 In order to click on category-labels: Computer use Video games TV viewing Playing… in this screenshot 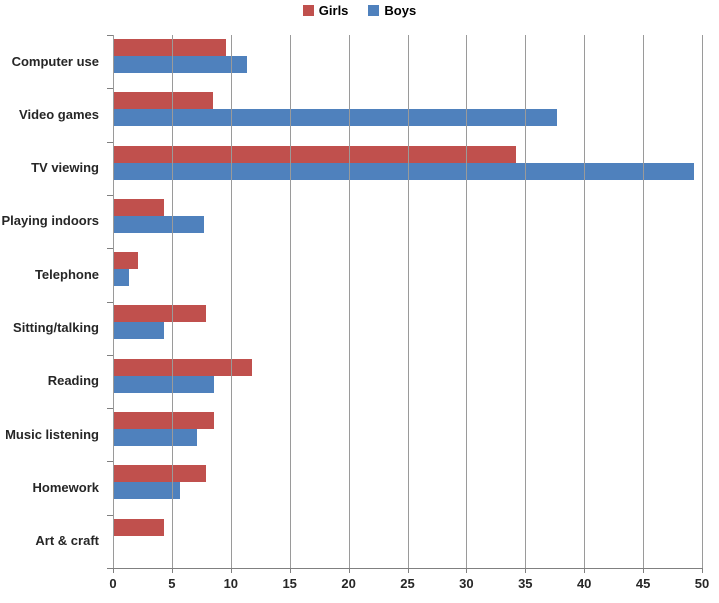, I will do `click(52, 301)`.